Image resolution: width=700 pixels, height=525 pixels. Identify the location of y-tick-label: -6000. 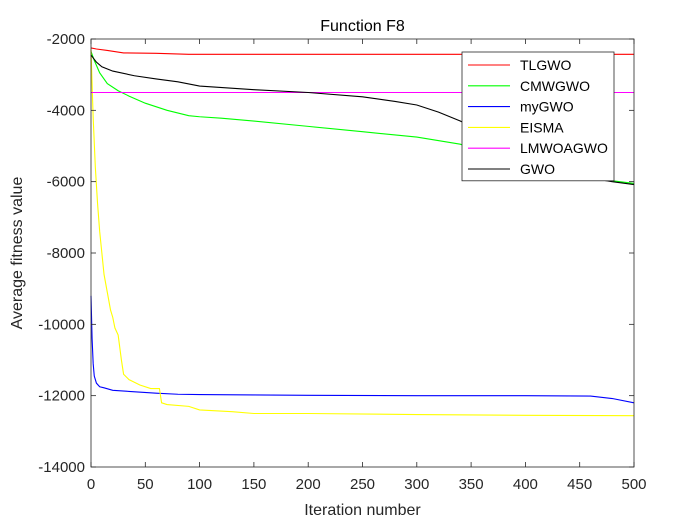
(66, 182).